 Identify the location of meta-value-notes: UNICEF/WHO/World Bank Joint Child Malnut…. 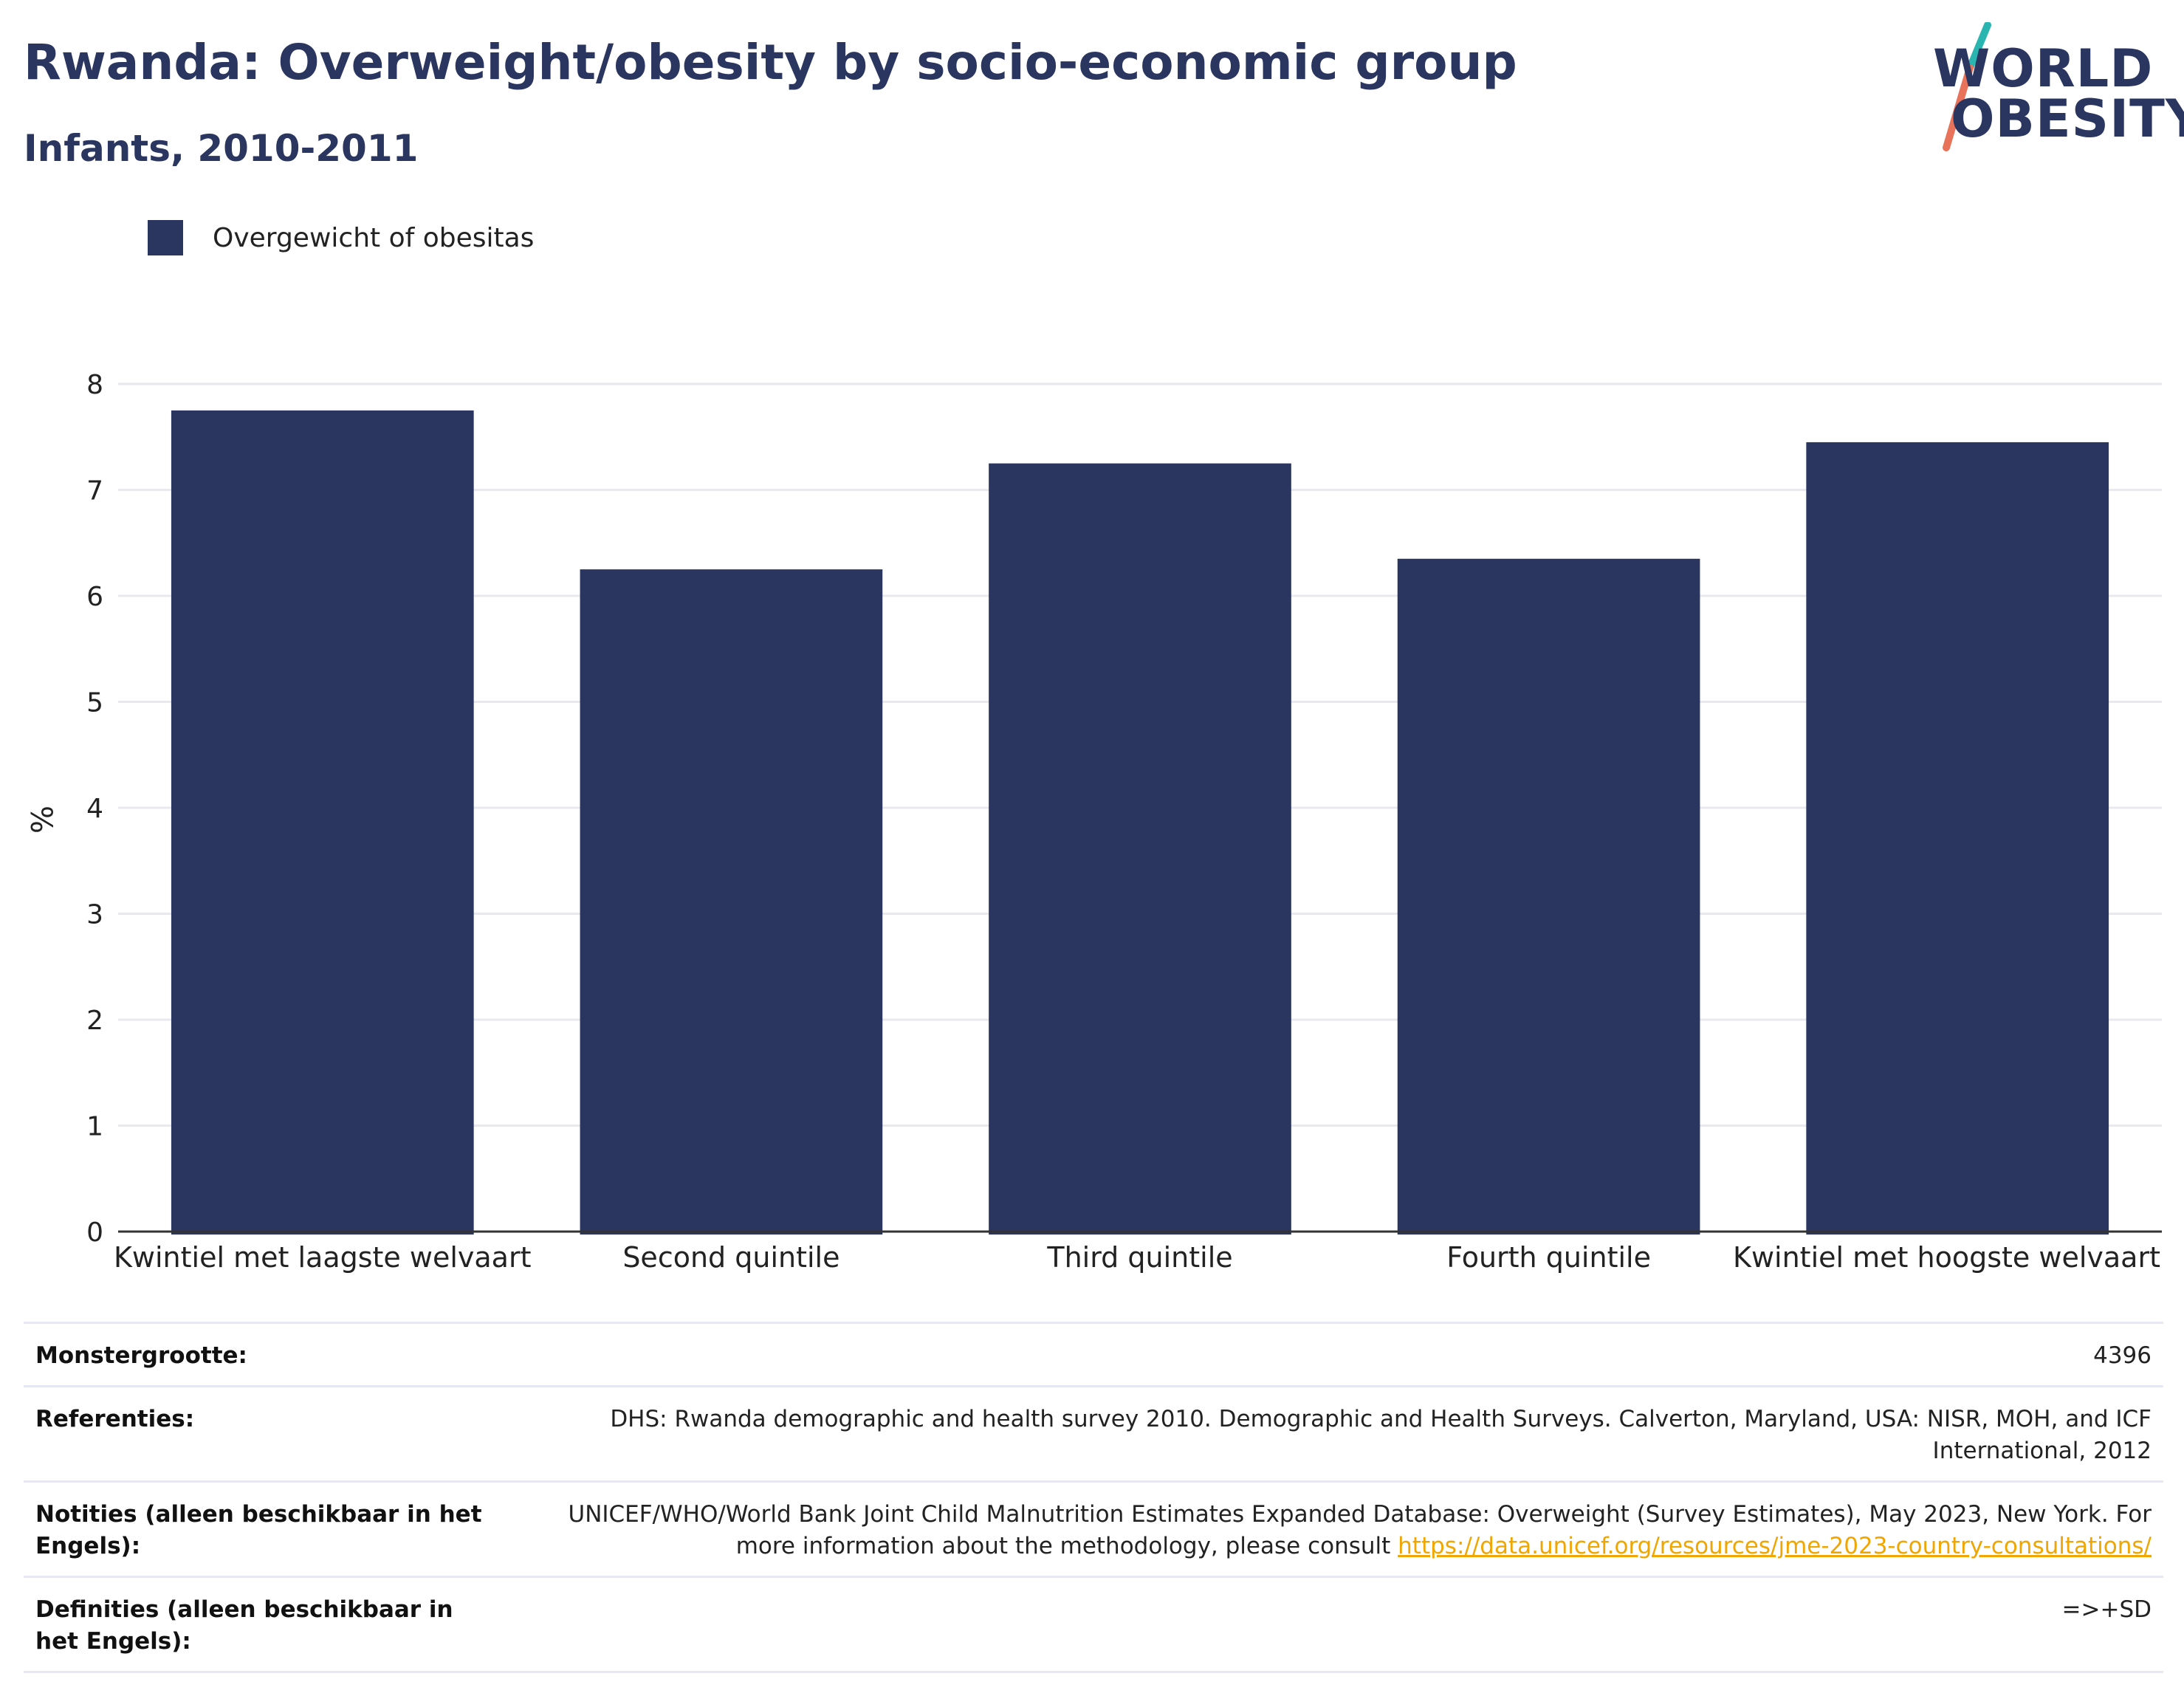
(1347, 1531).